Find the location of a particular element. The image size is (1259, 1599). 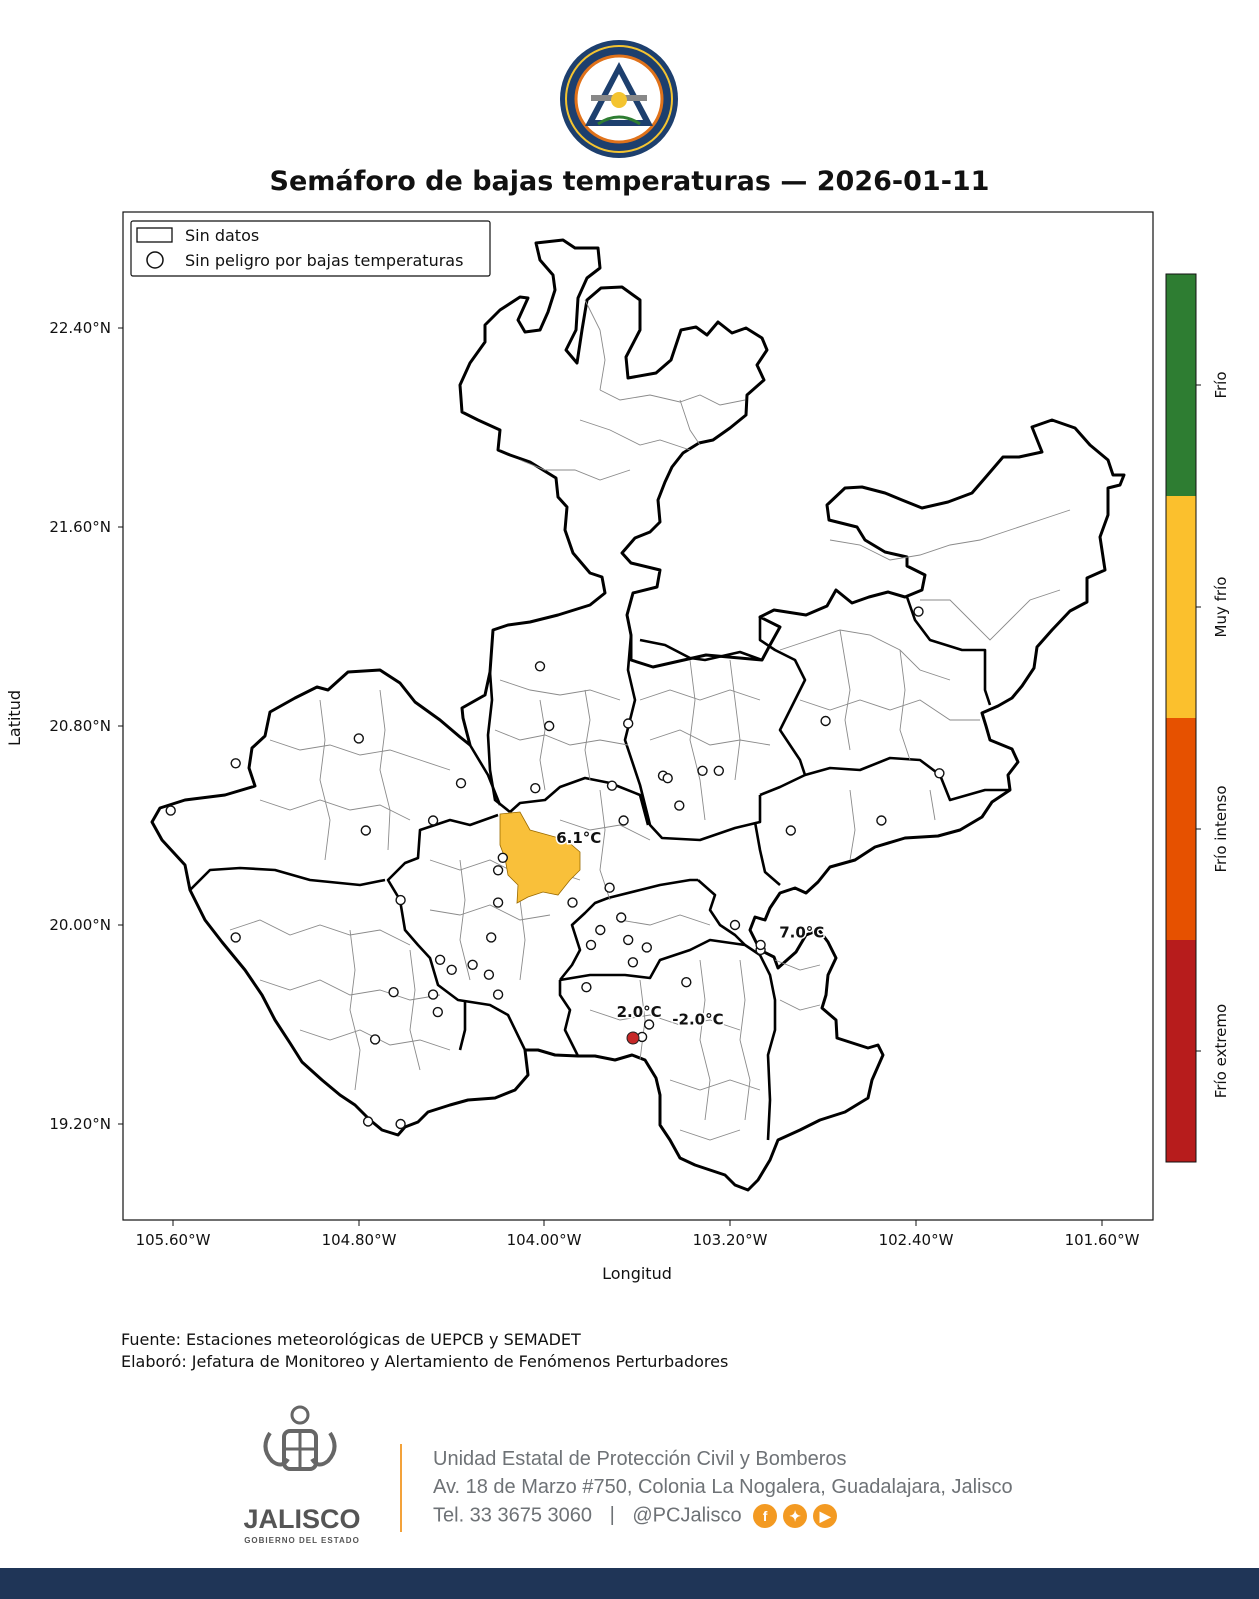

y-tick-label: 19.20°N is located at coordinates (80, 1124).